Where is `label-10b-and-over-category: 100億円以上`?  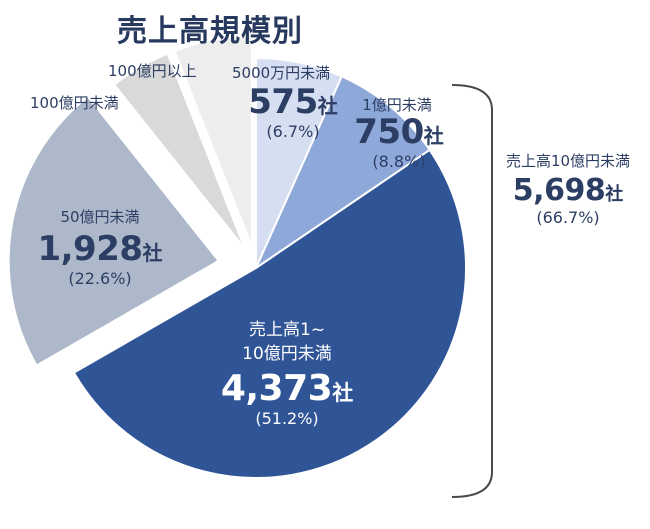
label-10b-and-over-category: 100億円以上 is located at coordinates (152, 71).